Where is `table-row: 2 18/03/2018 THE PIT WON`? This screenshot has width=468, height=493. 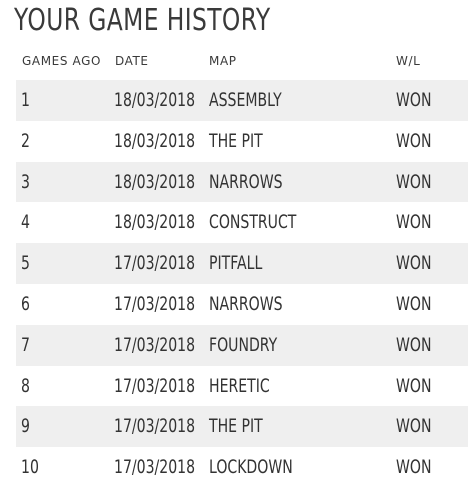
table-row: 2 18/03/2018 THE PIT WON is located at coordinates (242, 141).